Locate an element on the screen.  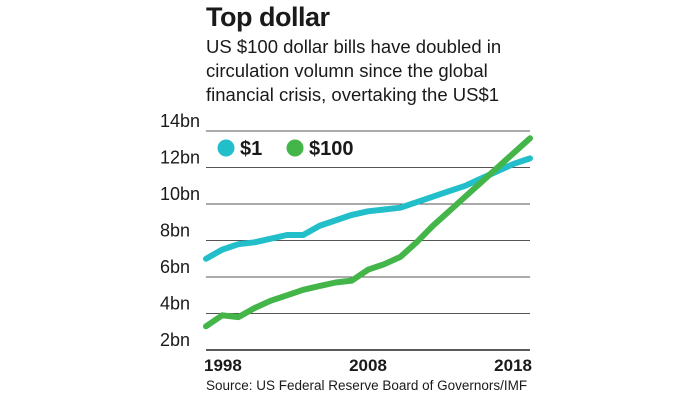
y-tick-label: 2bn is located at coordinates (175, 340).